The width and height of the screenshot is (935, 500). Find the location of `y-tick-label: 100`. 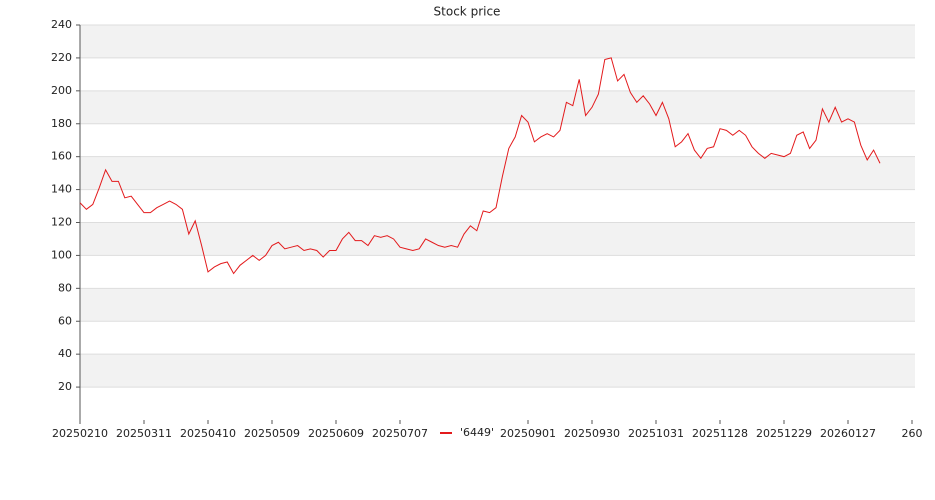

y-tick-label: 100 is located at coordinates (61, 254).